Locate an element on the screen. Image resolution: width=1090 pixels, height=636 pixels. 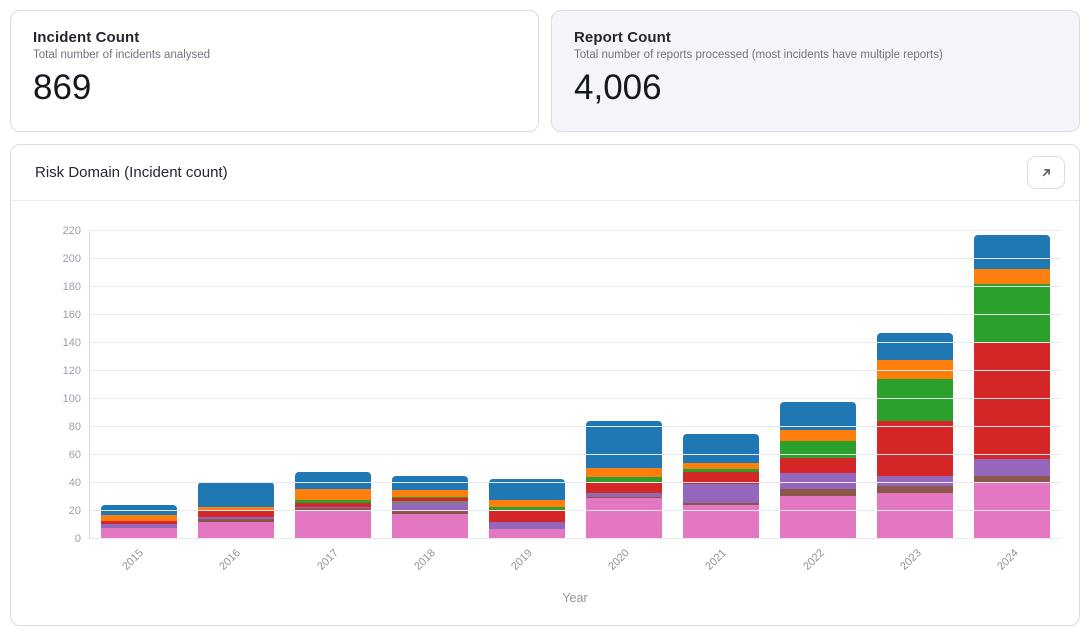
bar-segment-purple-2018 is located at coordinates (429, 508).